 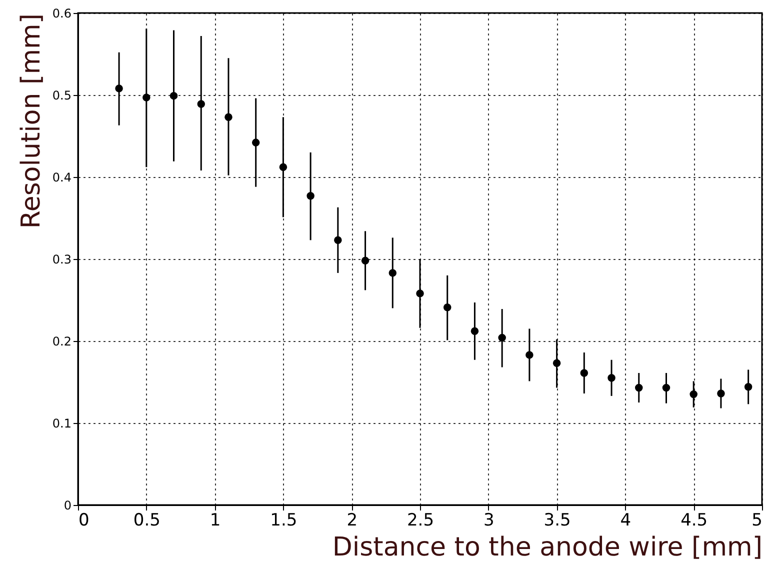 I want to click on x-tick-label: 4, so click(x=626, y=520).